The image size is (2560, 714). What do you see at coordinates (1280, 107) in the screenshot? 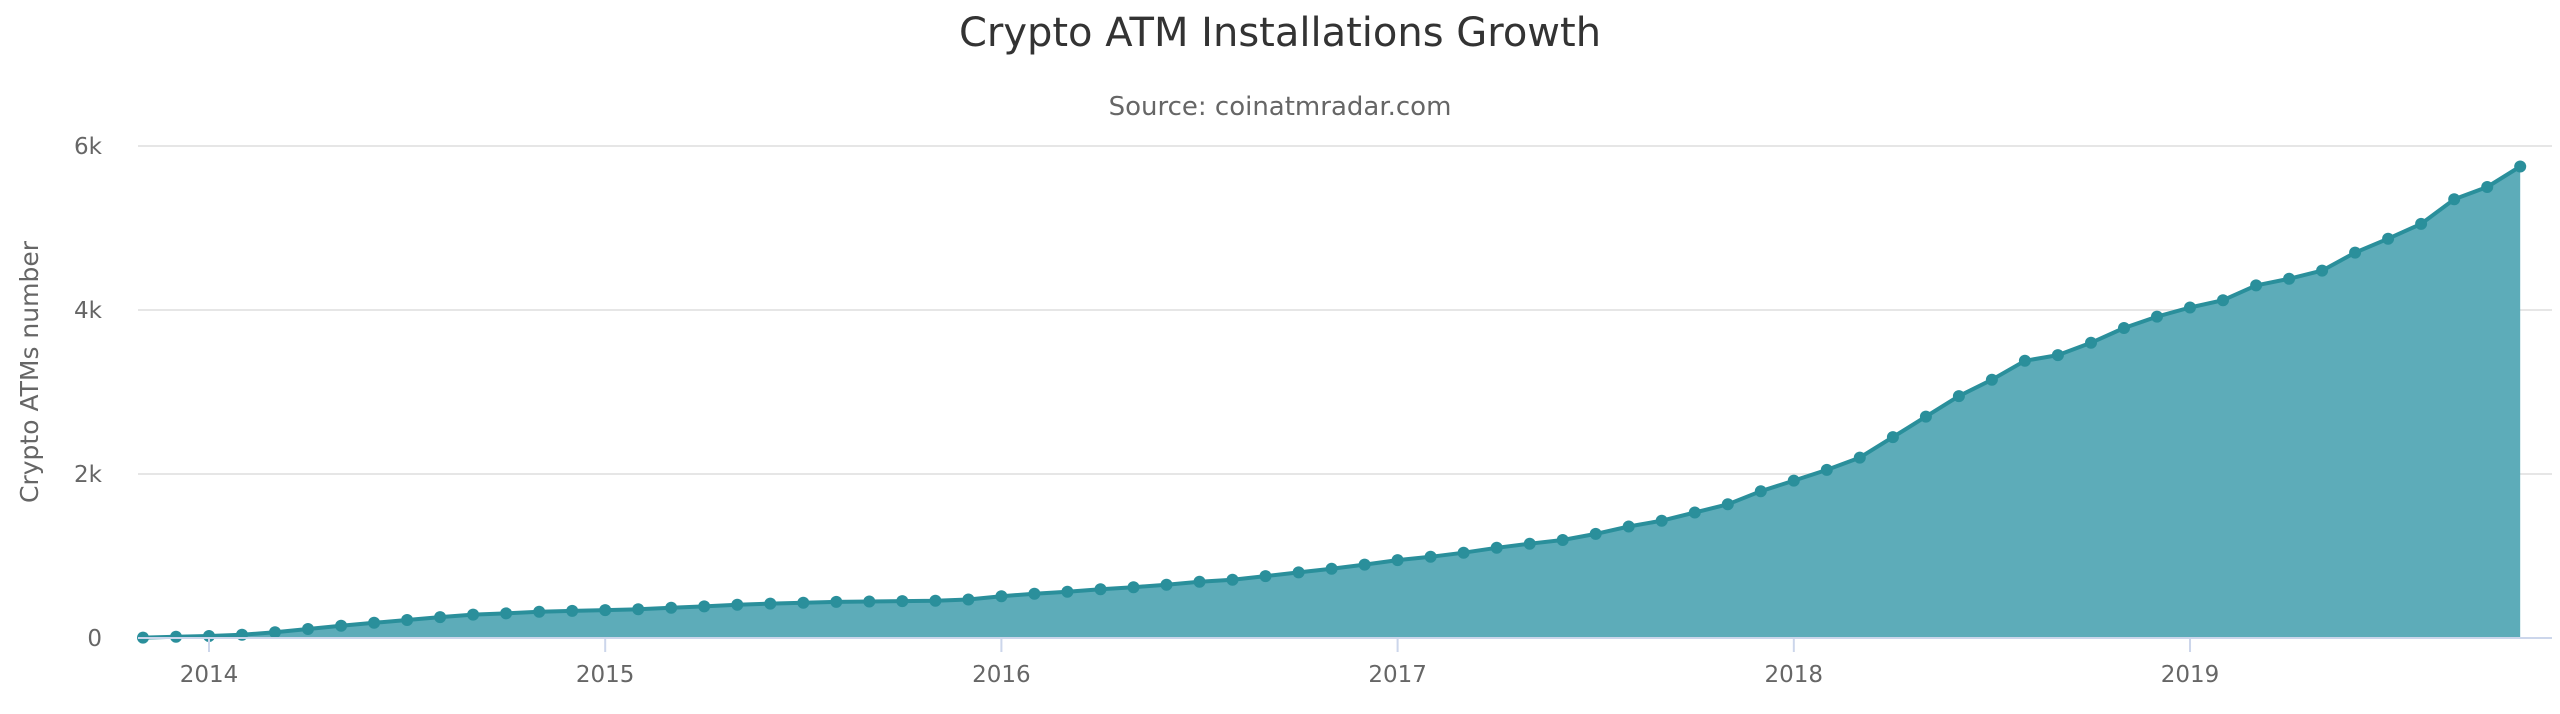
I see `chart-subtitle: Source: coinatmradar.com` at bounding box center [1280, 107].